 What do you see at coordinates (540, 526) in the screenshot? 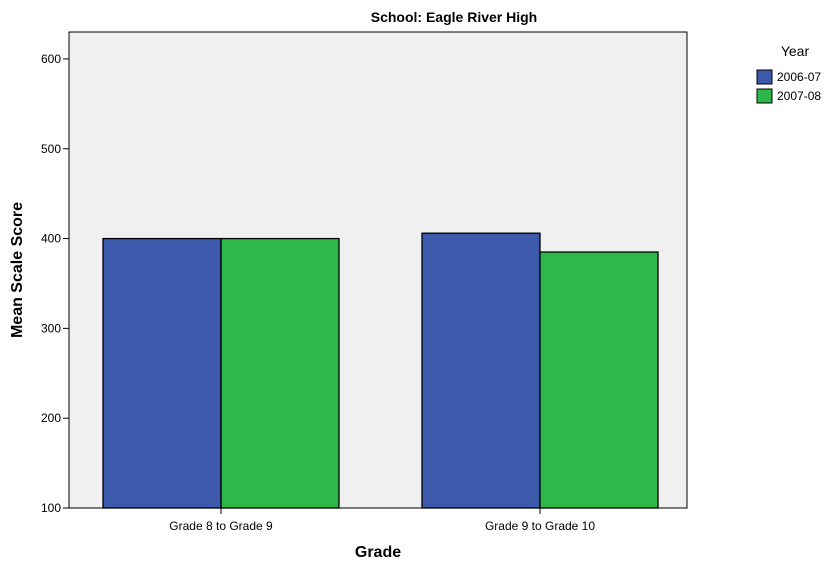
I see `x-tick-label: Grade 9 to Grade 10` at bounding box center [540, 526].